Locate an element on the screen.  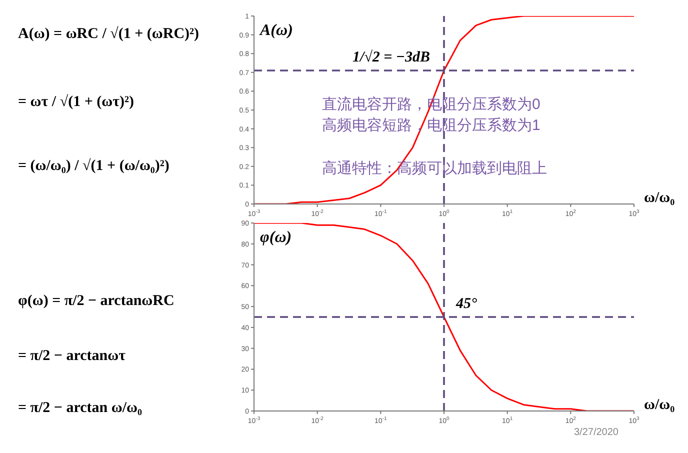
ref-line-label: 45° is located at coordinates (466, 304).